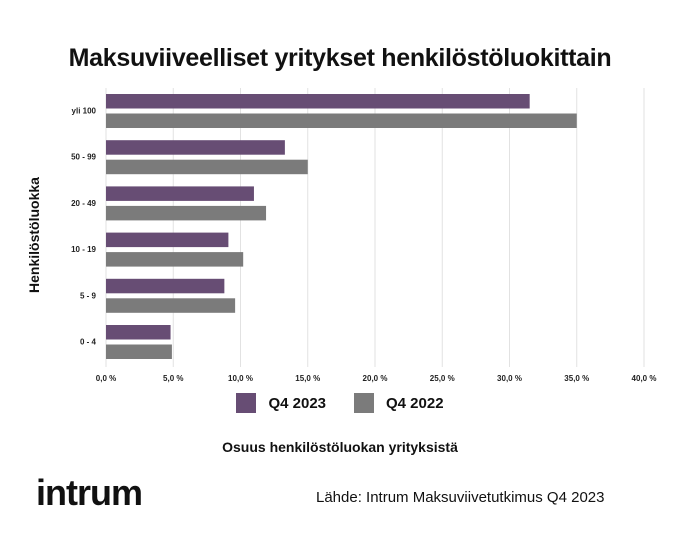  Describe the element at coordinates (375, 378) in the screenshot. I see `x-tick-label: 20,0 %` at that location.